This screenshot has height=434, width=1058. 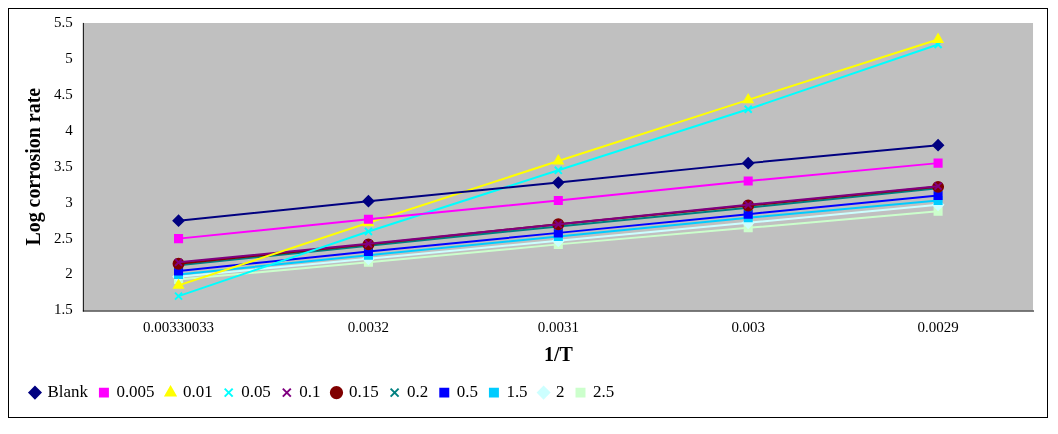 I want to click on y-tick-label: 3, so click(x=69, y=201).